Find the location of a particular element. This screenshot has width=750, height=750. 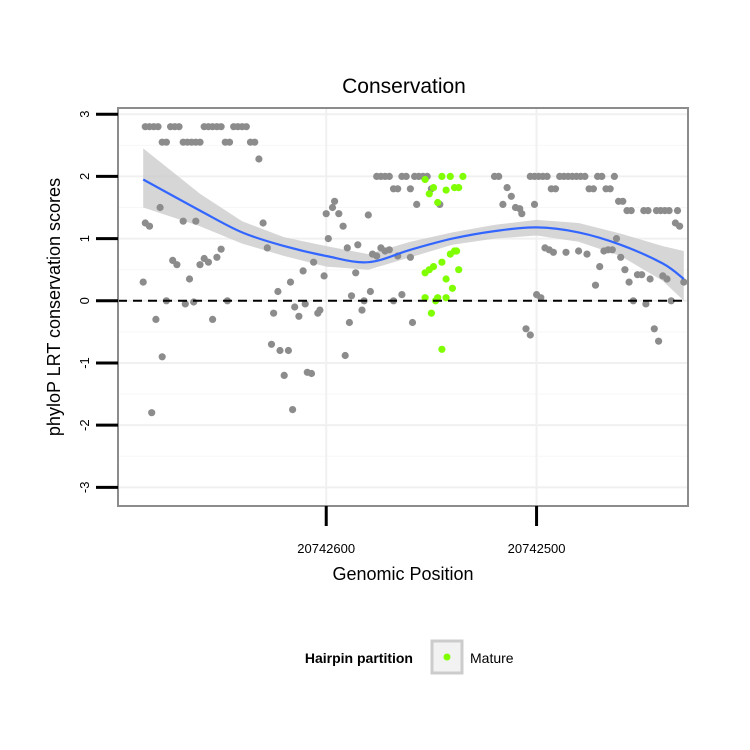

y-tick-label: 1 is located at coordinates (84, 238).